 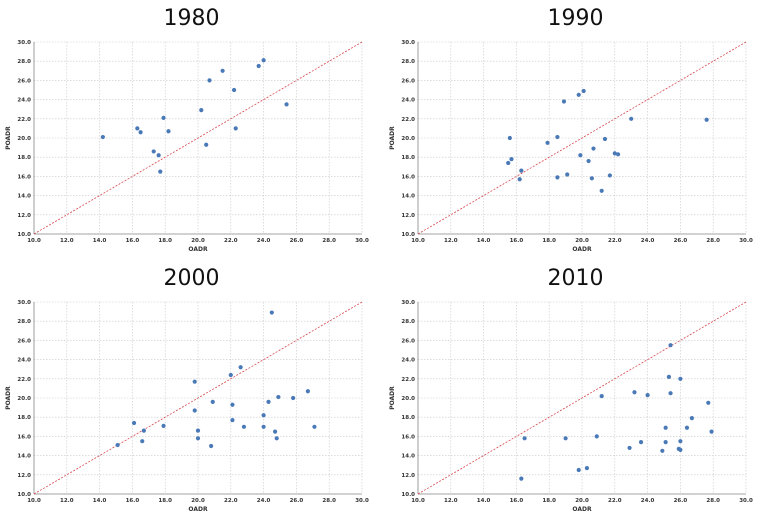 I want to click on chart-title: 2010, so click(x=575, y=278).